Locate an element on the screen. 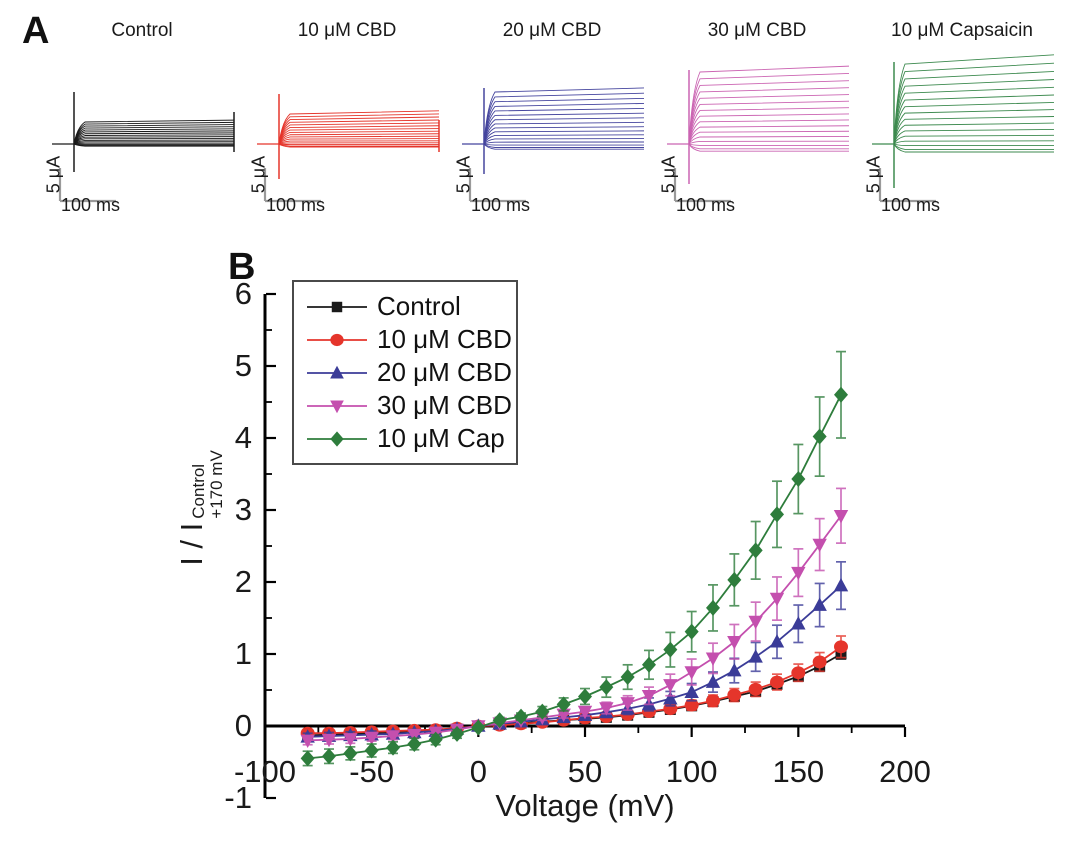  legend-label: 20 μM CBD is located at coordinates (444, 372).